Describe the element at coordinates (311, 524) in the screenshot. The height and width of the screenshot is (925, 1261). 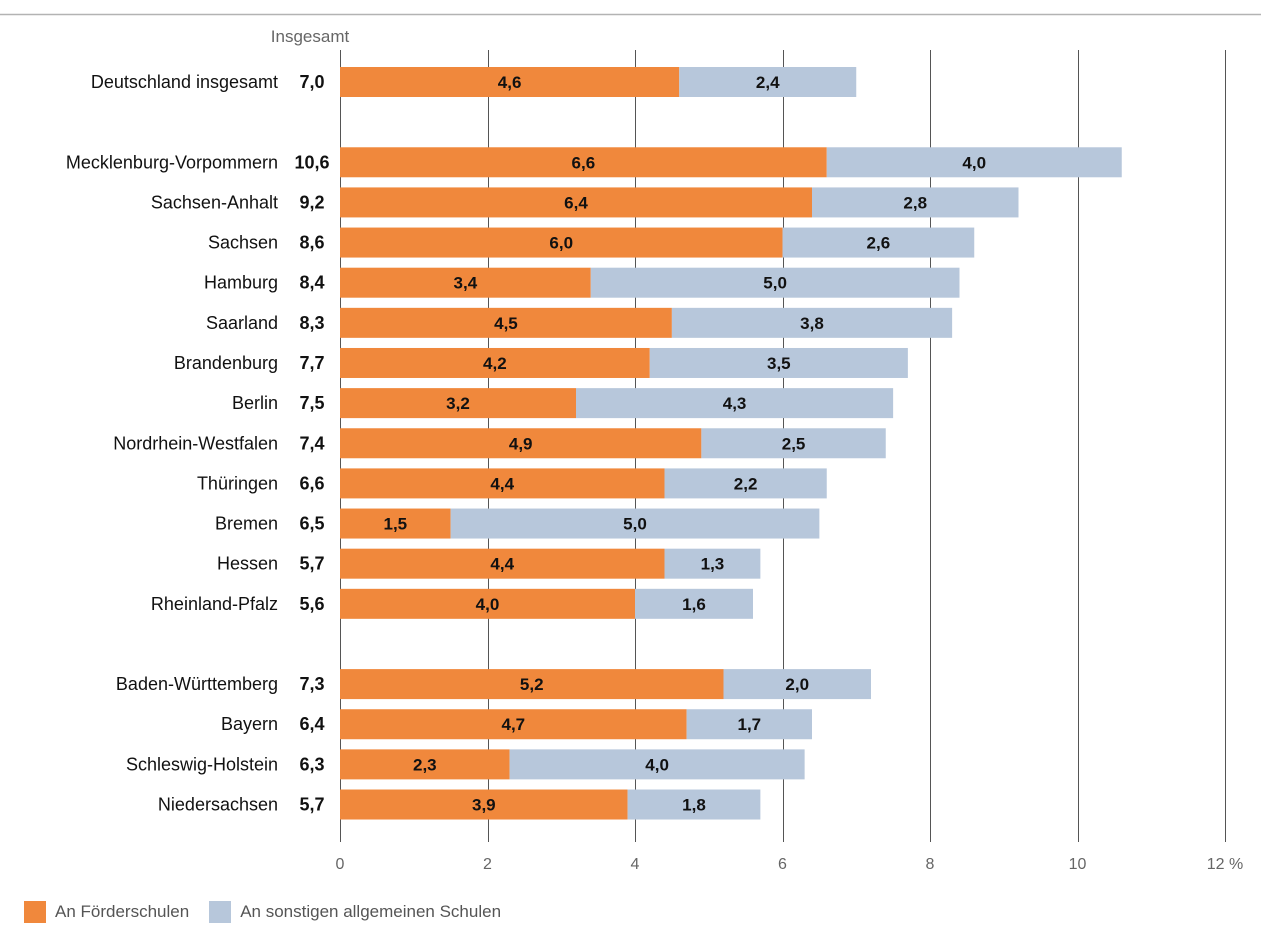
I see `total-value-label: 6,5` at that location.